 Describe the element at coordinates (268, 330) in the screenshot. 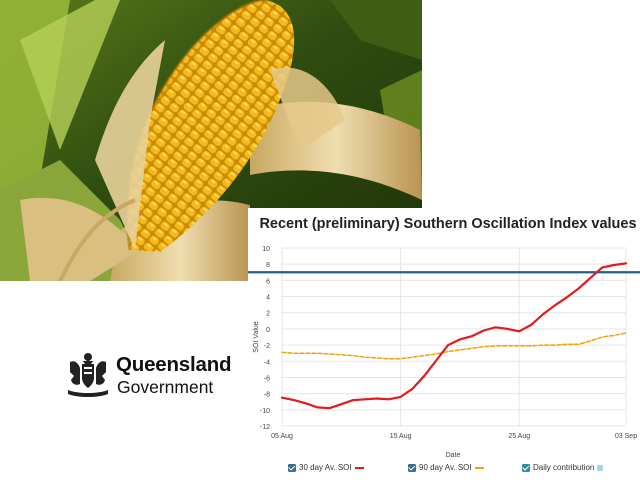

I see `y-tick-label: 0` at that location.